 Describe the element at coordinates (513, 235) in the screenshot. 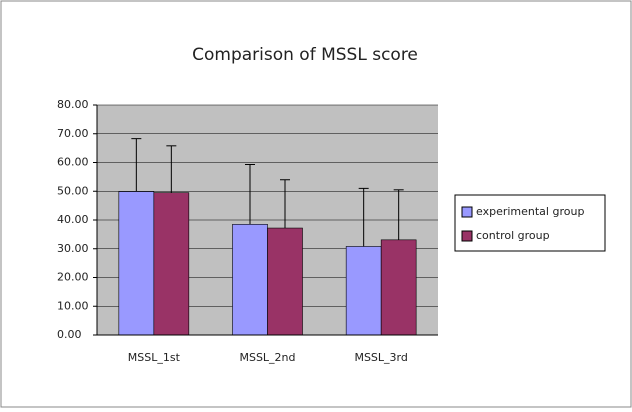

I see `legend-label: control group` at that location.